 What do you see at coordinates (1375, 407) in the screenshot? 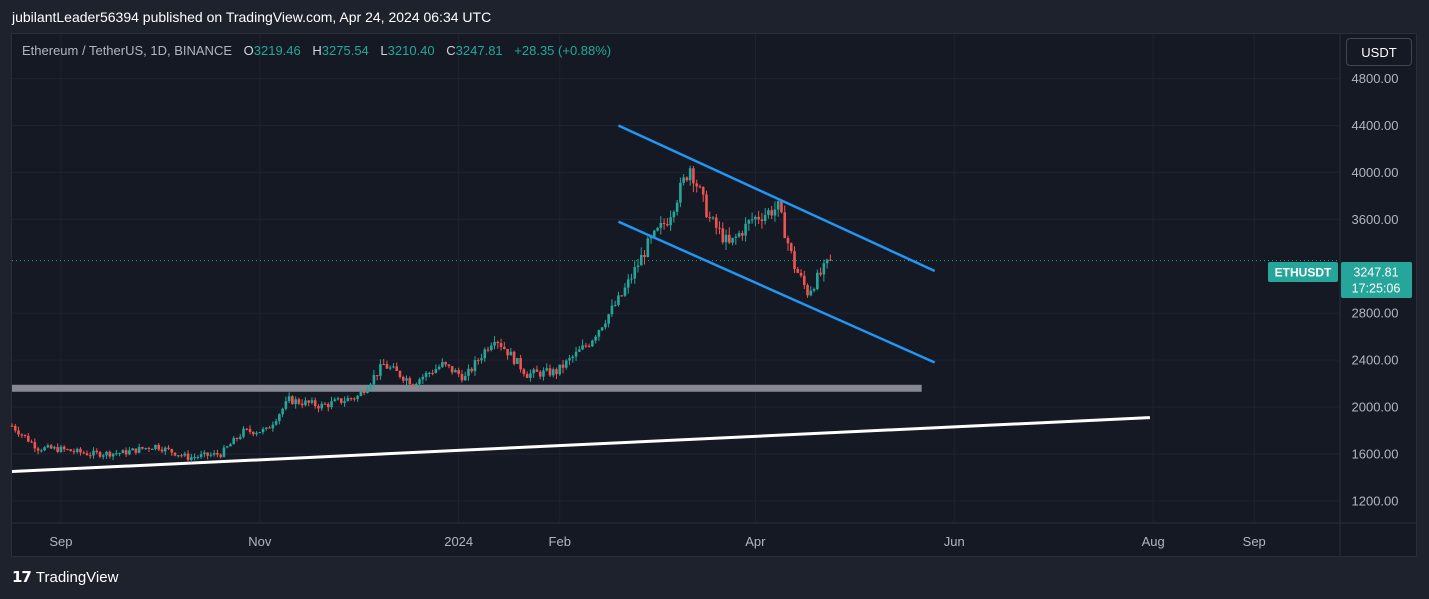
I see `price-tick: 2000.00` at bounding box center [1375, 407].